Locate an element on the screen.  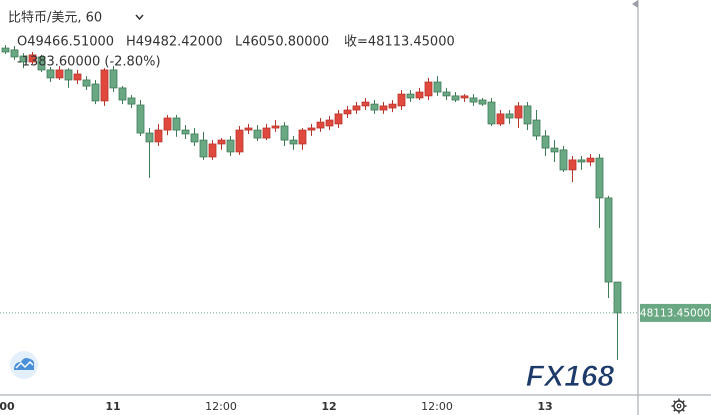
settings-button is located at coordinates (679, 406).